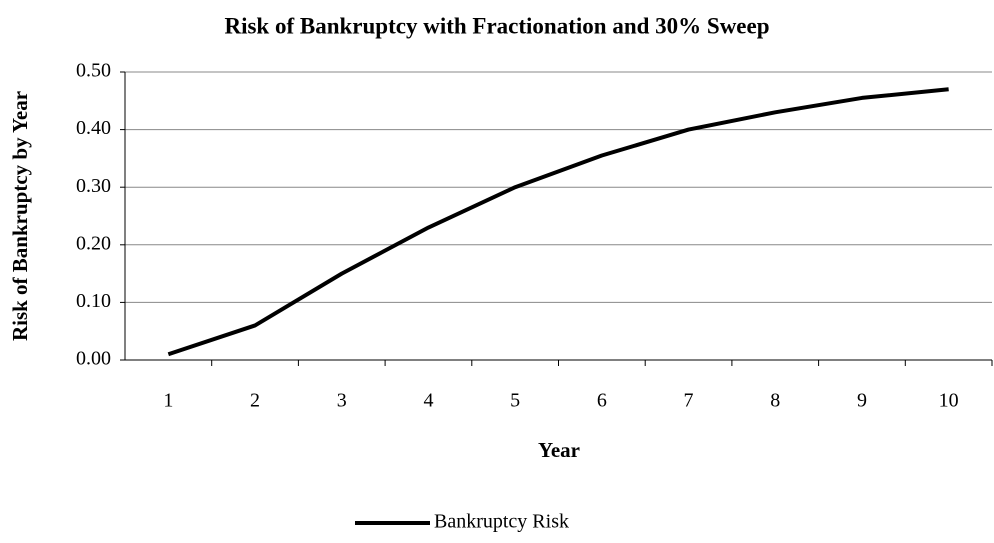 This screenshot has height=543, width=994. I want to click on x-tick-label: 9, so click(862, 401).